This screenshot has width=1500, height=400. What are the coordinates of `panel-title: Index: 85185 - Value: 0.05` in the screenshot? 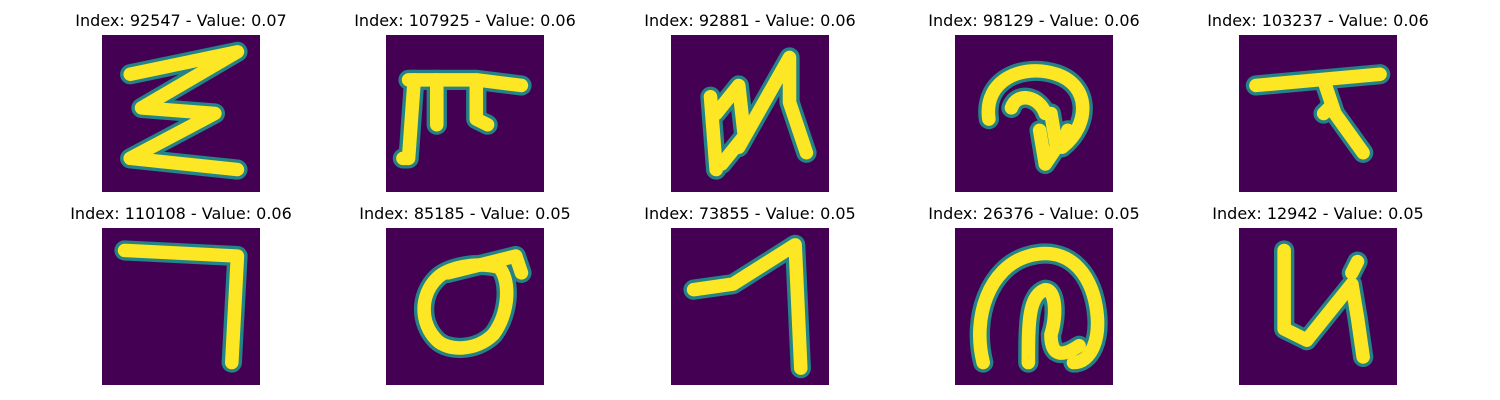 It's located at (465, 213).